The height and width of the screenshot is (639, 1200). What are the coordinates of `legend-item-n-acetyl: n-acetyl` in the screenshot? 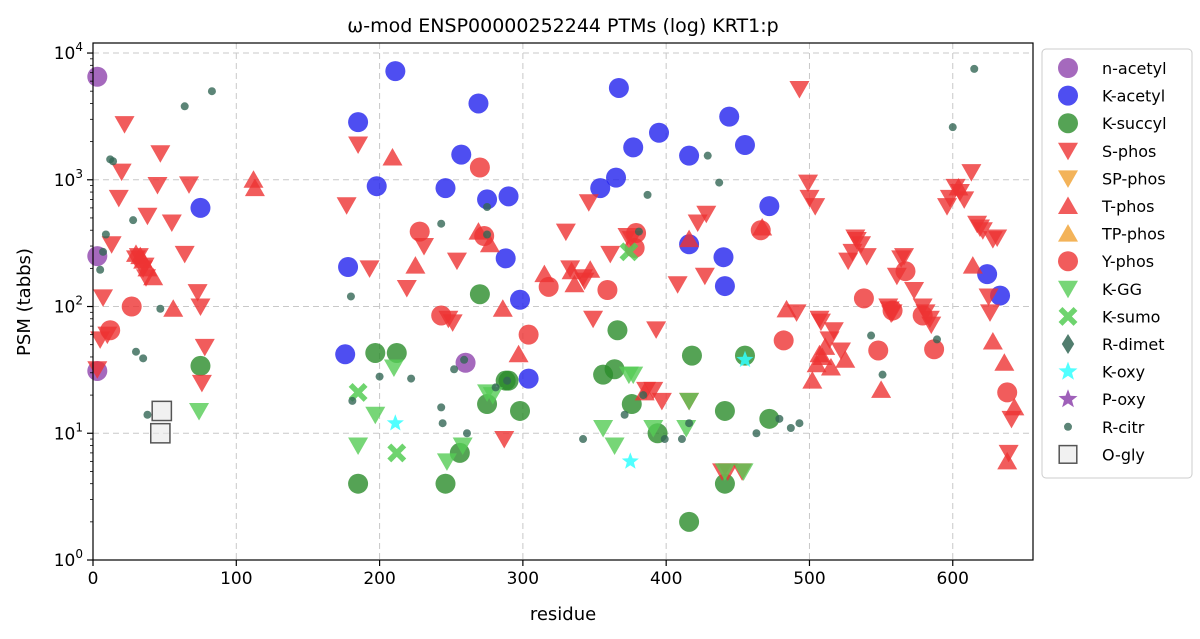 It's located at (1112, 68).